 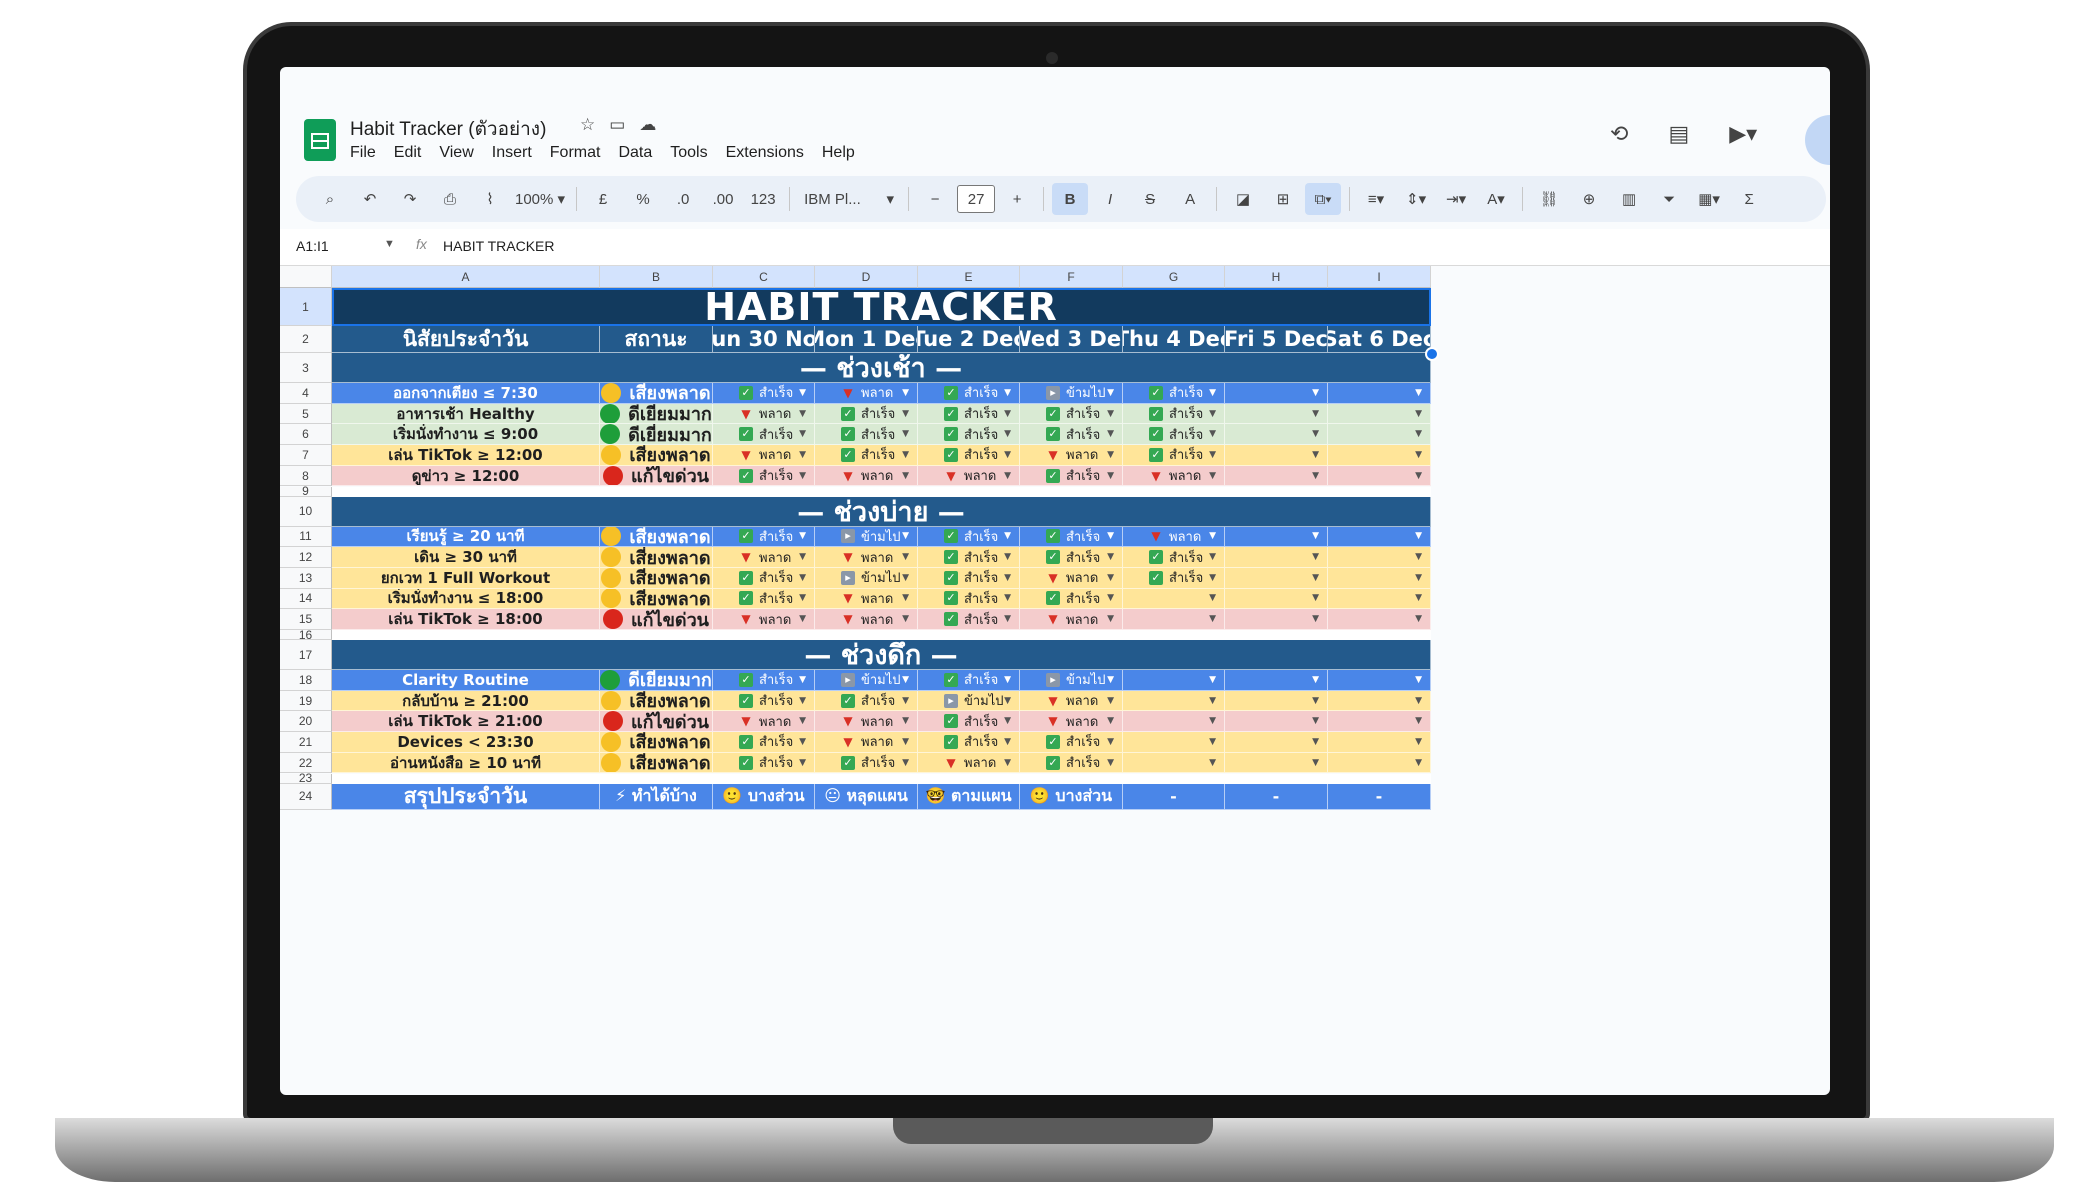 What do you see at coordinates (466, 339) in the screenshot?
I see `habit-column-header: นิสัยประจำวัน` at bounding box center [466, 339].